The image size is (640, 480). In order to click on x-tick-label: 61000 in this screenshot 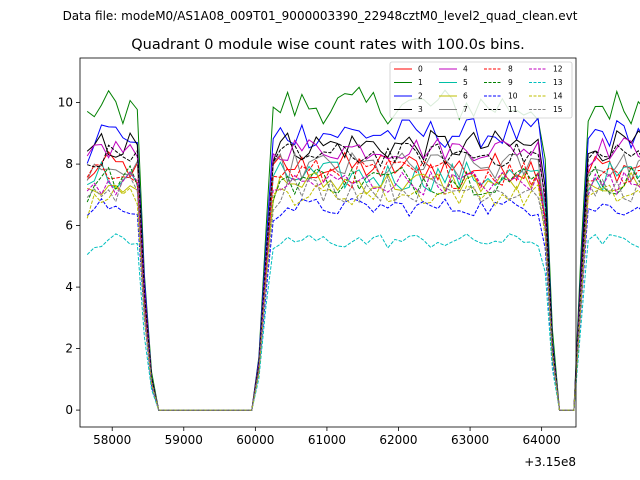, I will do `click(327, 440)`.